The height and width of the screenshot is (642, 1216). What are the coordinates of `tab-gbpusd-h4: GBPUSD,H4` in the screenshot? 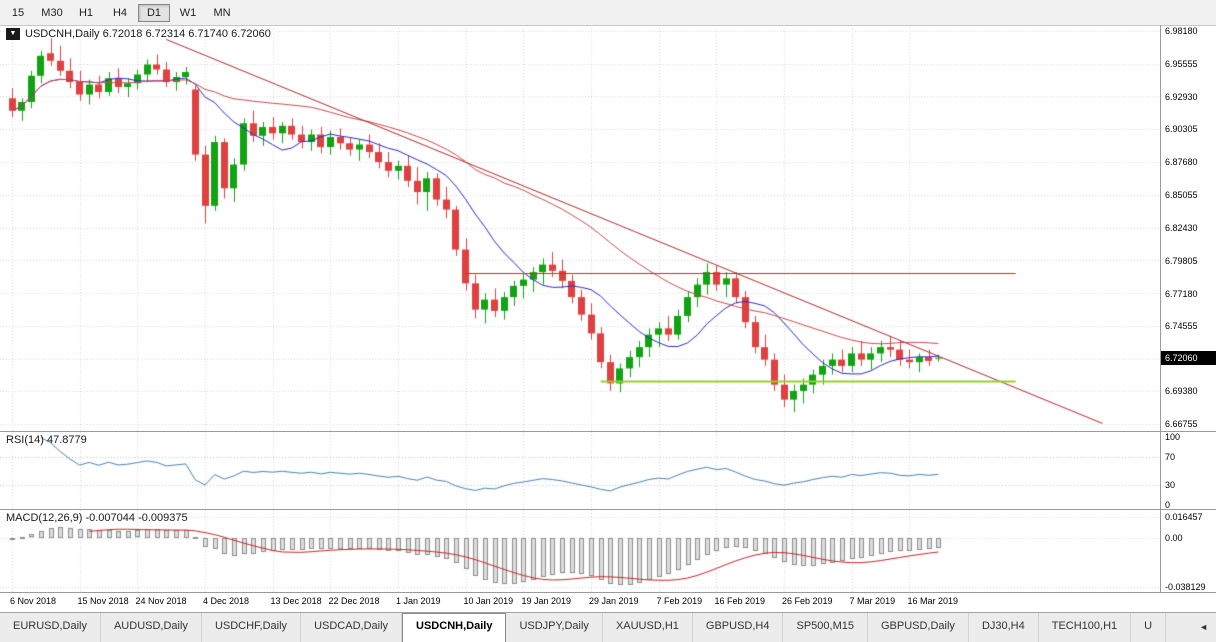 It's located at (738, 627).